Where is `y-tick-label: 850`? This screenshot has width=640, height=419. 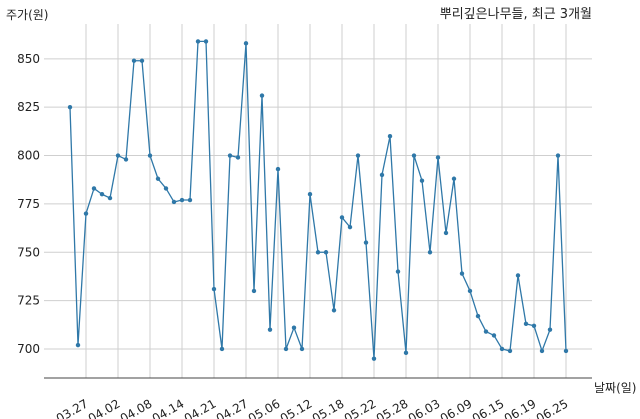 y-tick-label: 850 is located at coordinates (28, 59).